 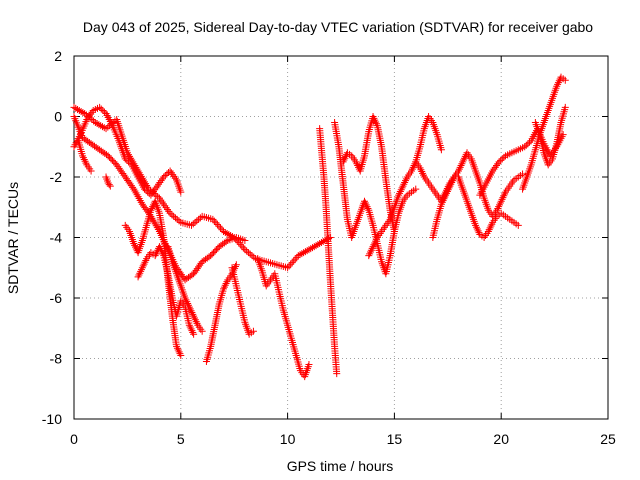 I want to click on y-tick-label: 0, so click(x=58, y=117).